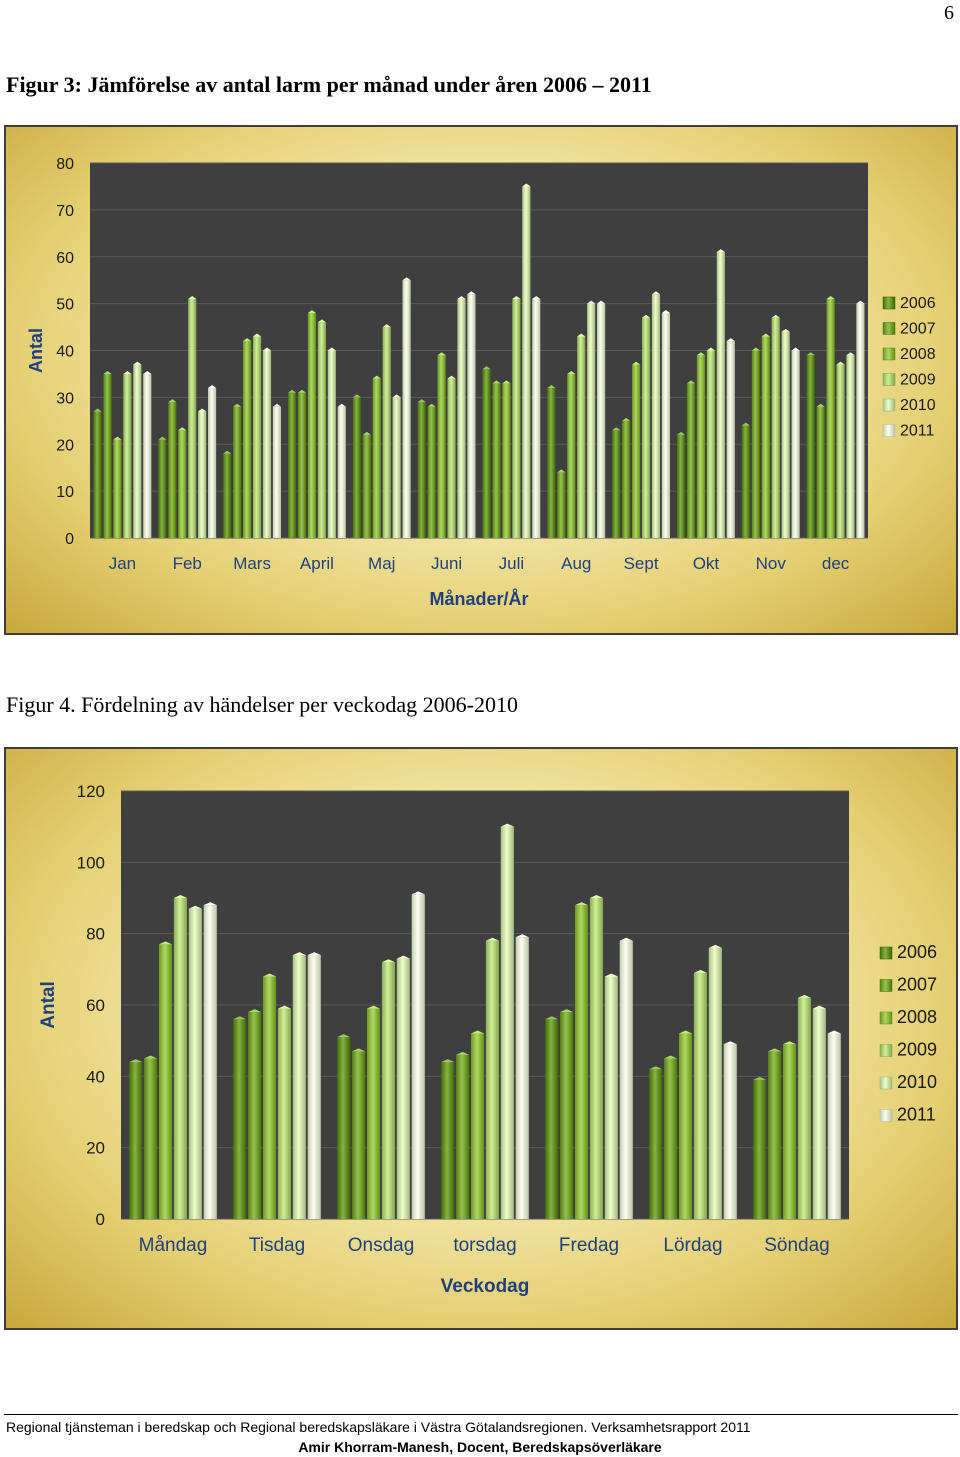  I want to click on x-tick-label: Feb, so click(187, 563).